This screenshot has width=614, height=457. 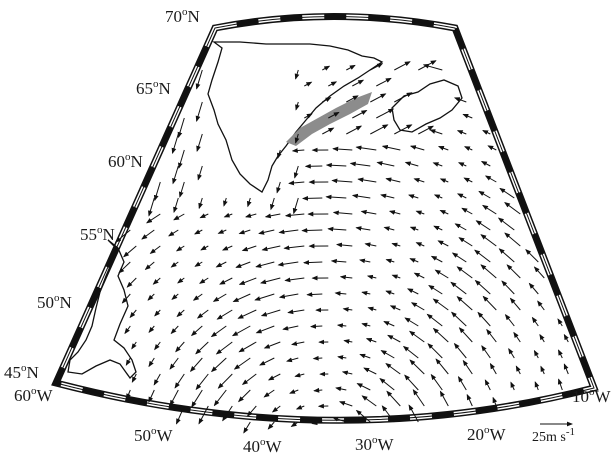 I want to click on north-america-coast, so click(x=102, y=309).